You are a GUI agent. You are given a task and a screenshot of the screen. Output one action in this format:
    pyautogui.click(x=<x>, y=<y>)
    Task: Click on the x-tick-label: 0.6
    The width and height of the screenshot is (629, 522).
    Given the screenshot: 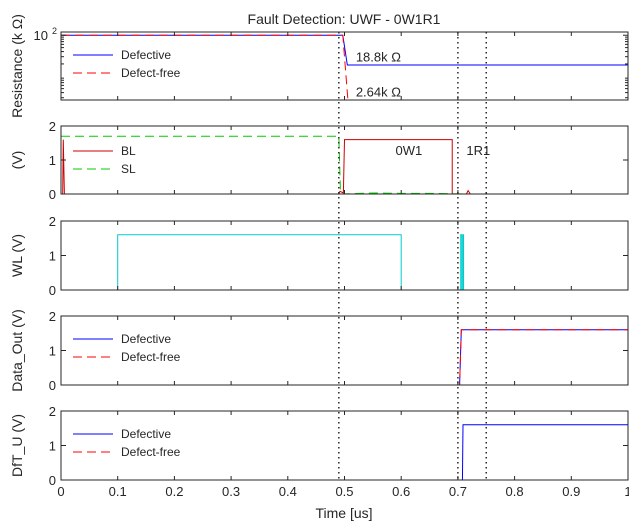 What is the action you would take?
    pyautogui.click(x=401, y=491)
    